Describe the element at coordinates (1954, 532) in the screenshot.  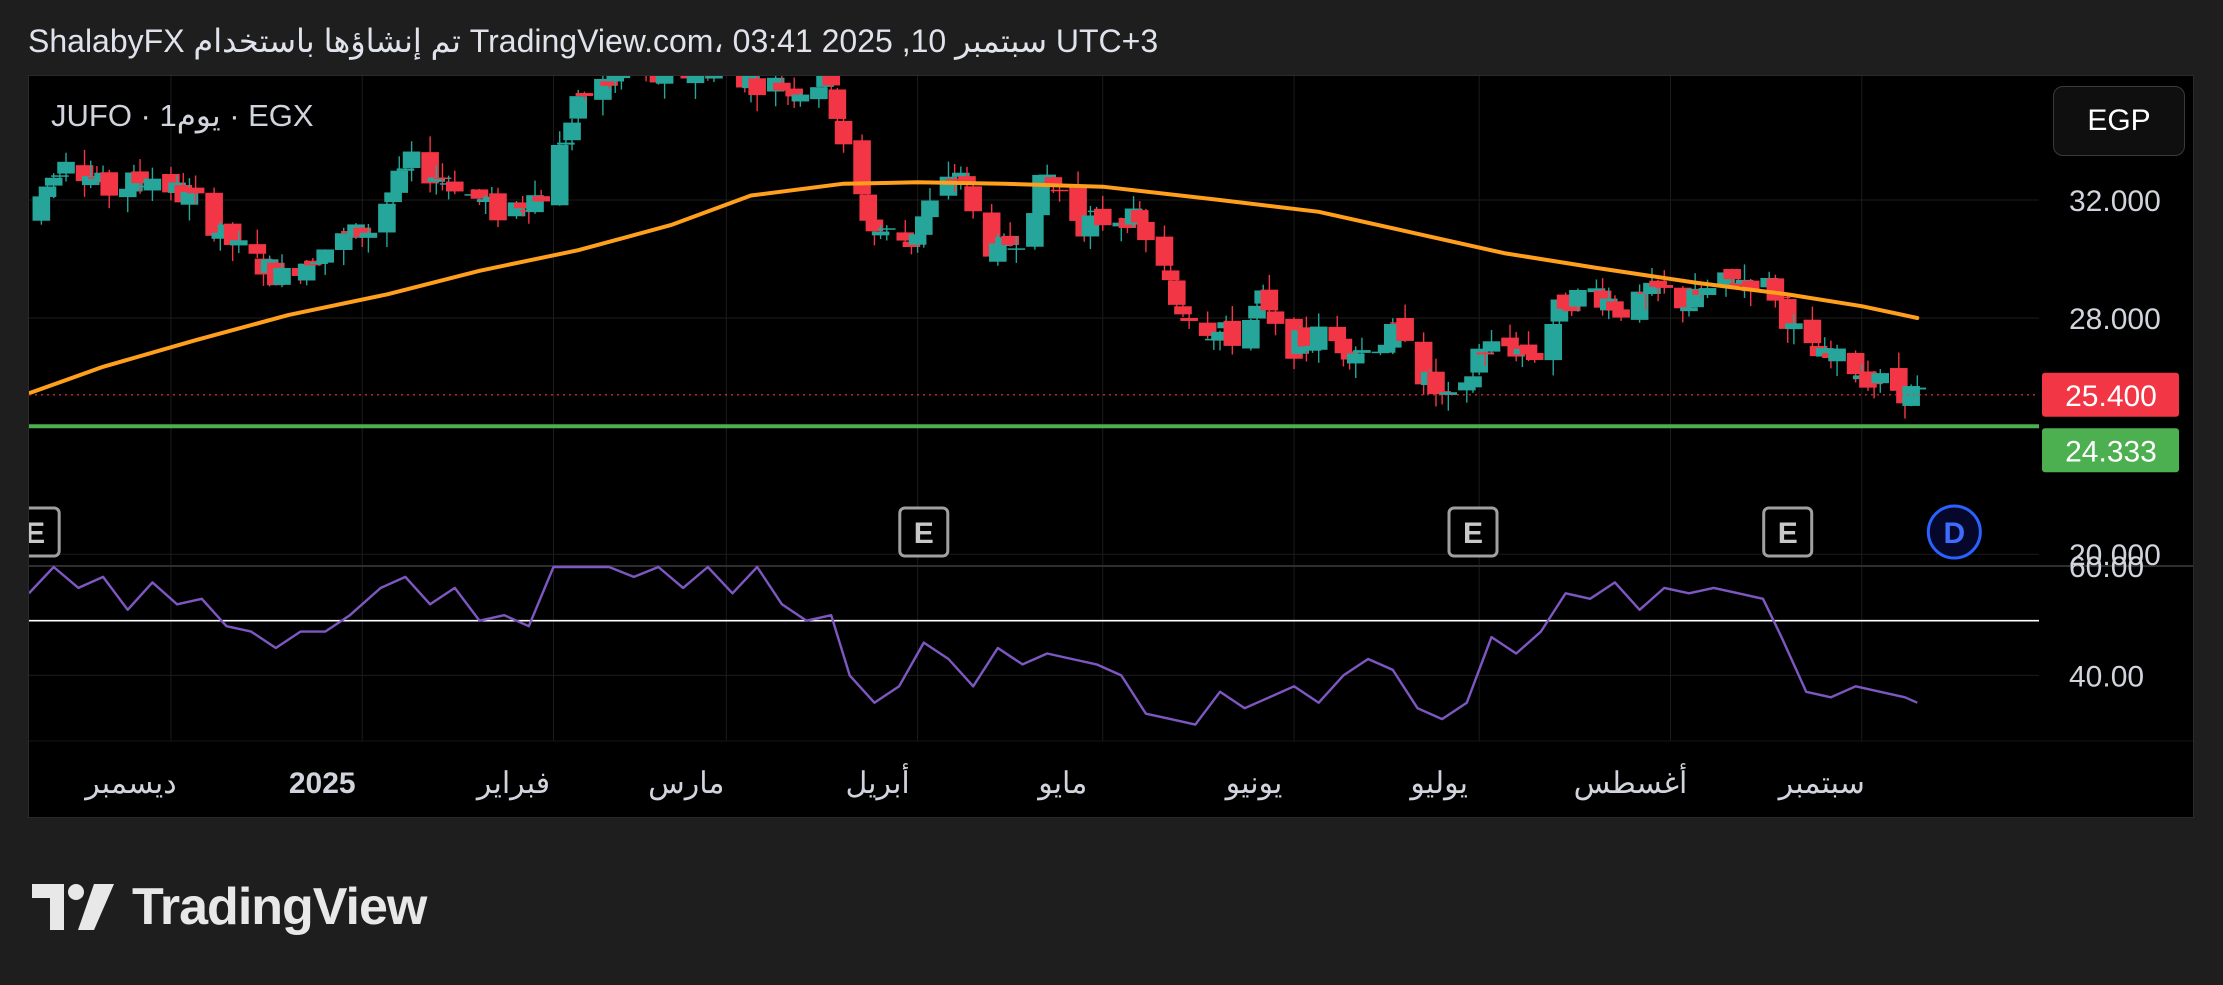
I see `dividend-marker: D` at that location.